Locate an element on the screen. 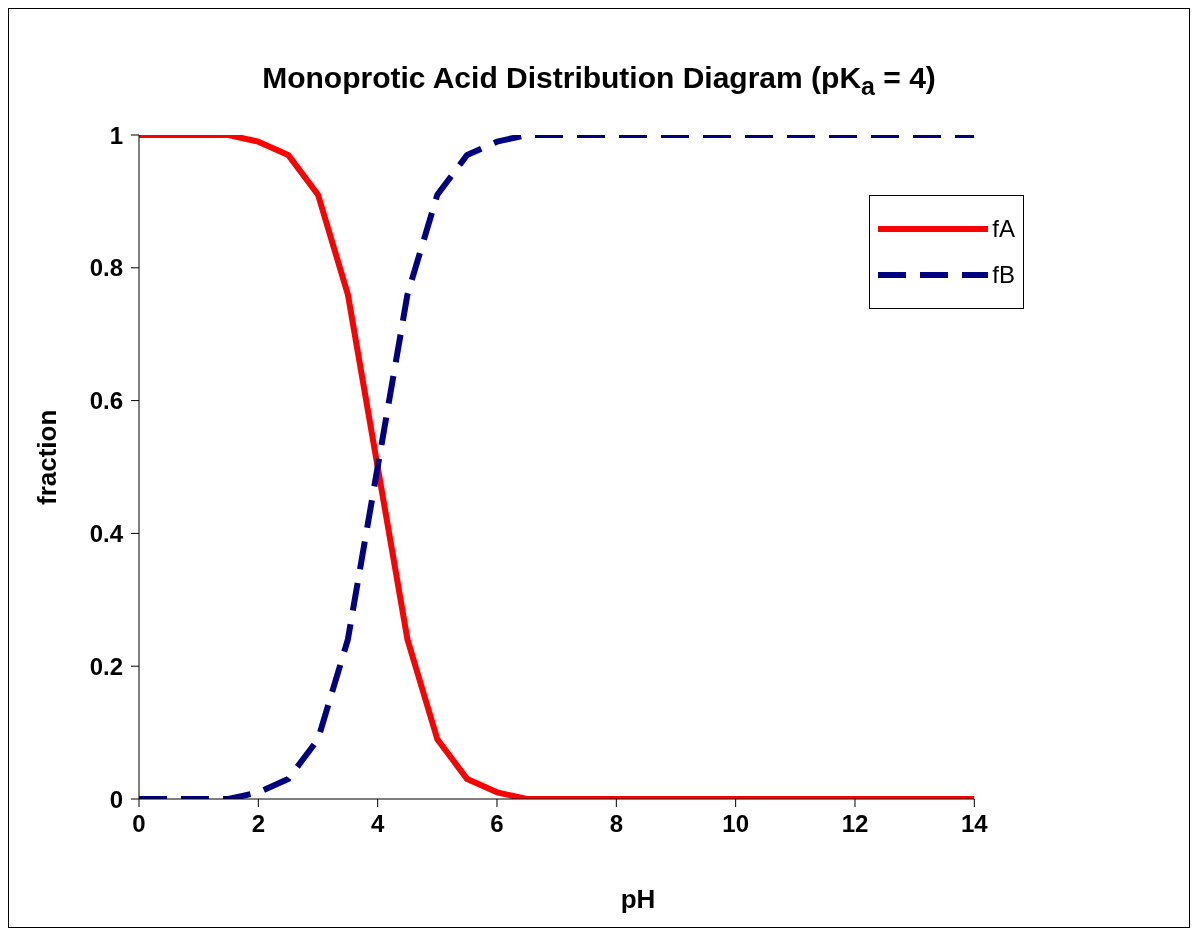 The image size is (1199, 937). legend-label: fB is located at coordinates (1003, 275).